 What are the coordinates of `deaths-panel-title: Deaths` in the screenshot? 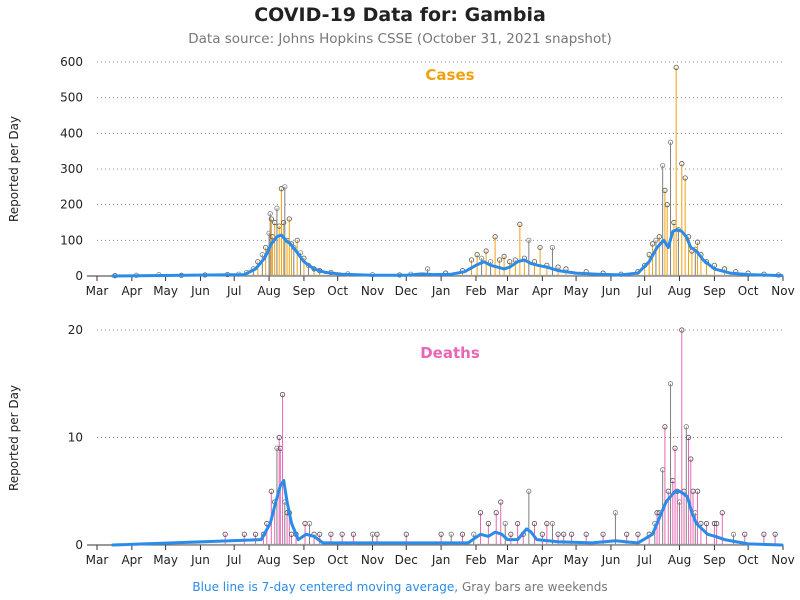 It's located at (450, 353).